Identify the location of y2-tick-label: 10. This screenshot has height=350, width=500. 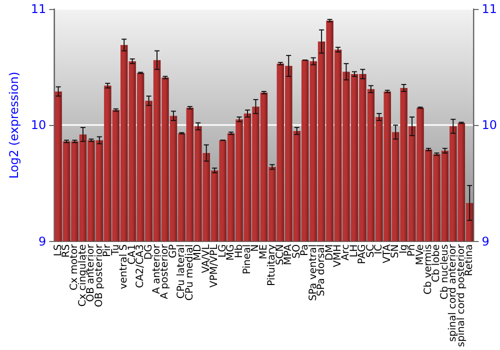
(490, 125).